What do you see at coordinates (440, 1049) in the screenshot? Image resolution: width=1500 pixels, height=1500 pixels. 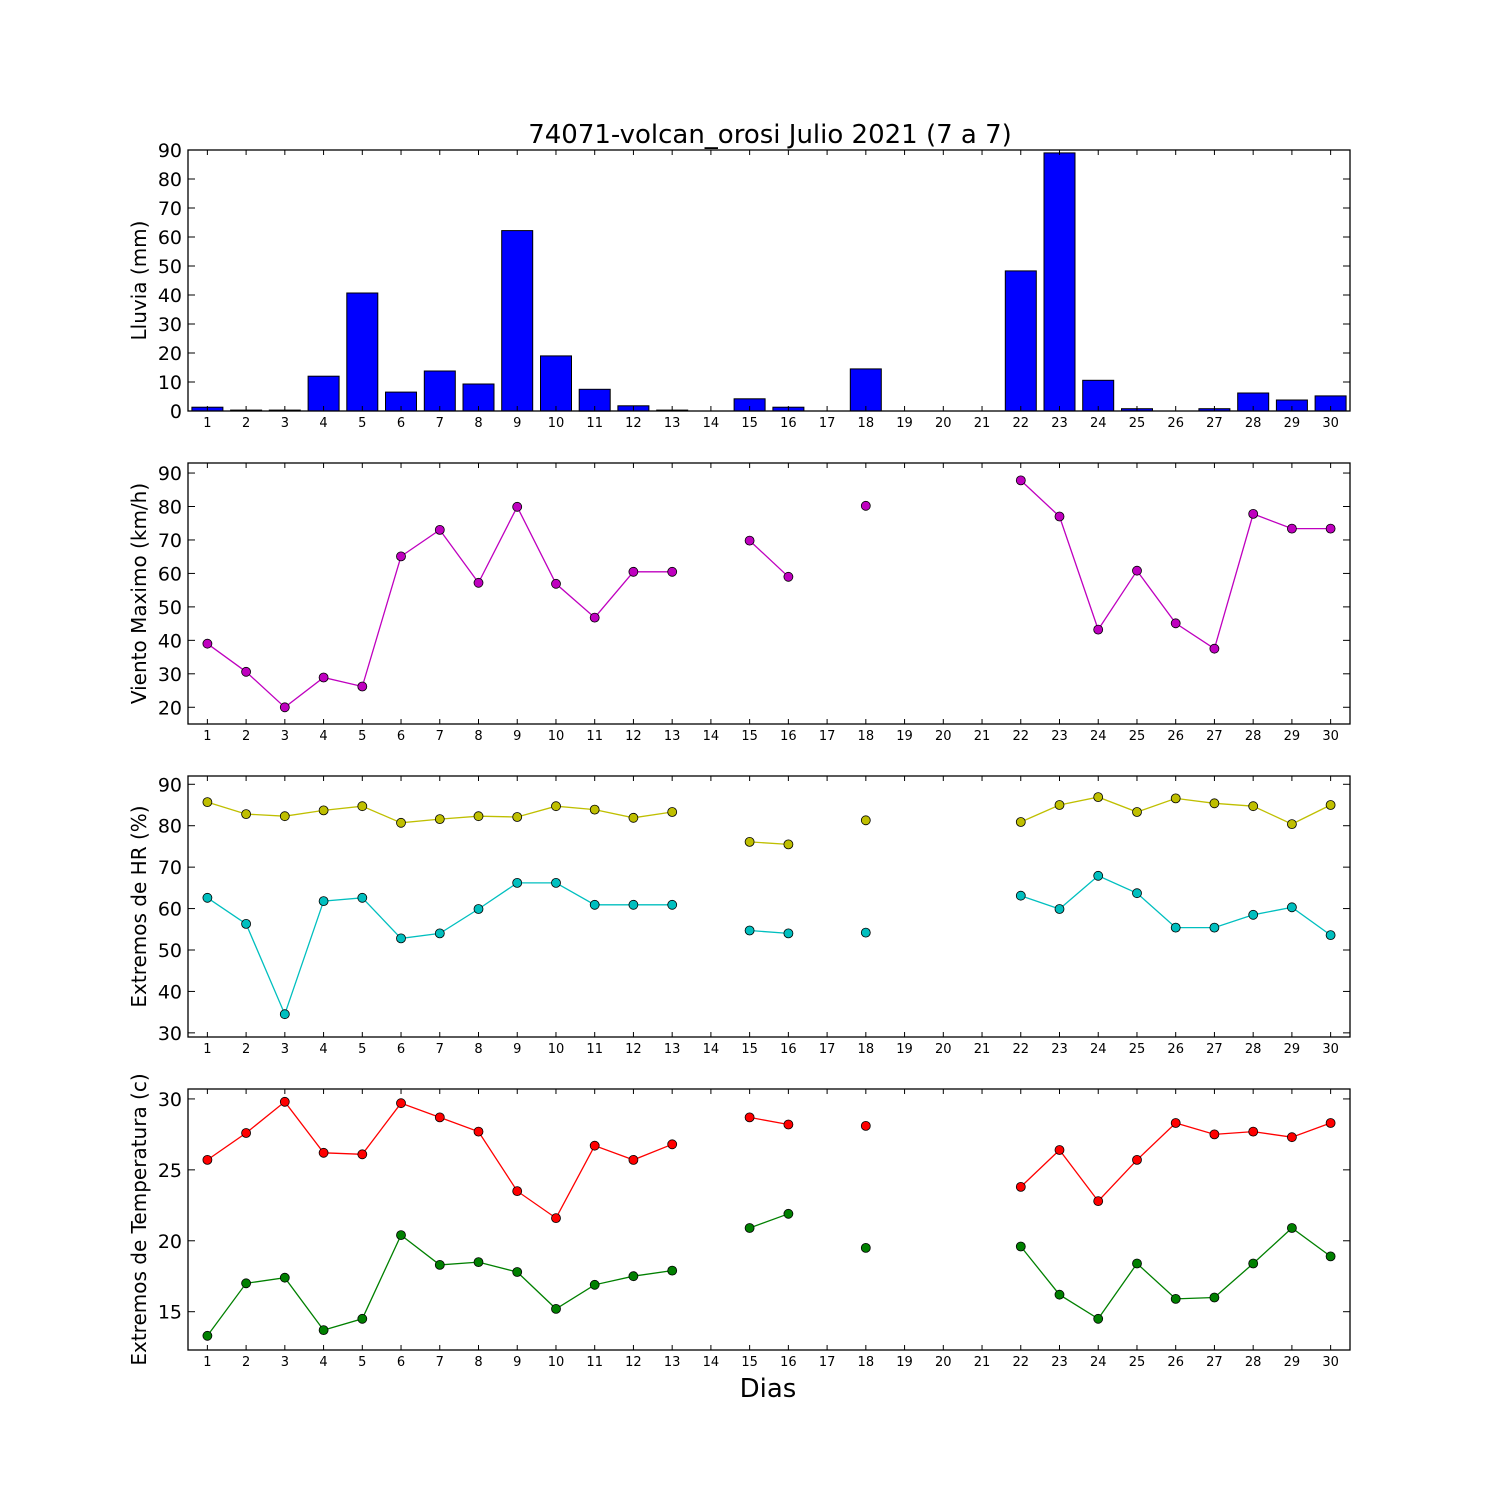 I see `hr-xtick-label-7: 7` at bounding box center [440, 1049].